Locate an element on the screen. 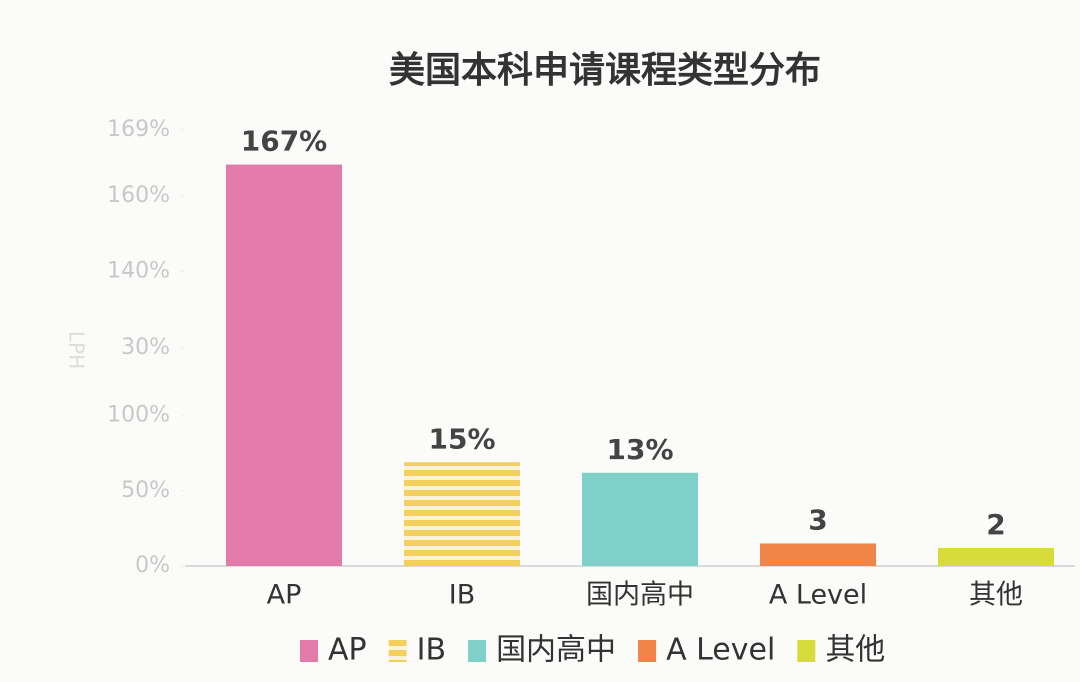  y-tick-label: 140% is located at coordinates (138, 270).